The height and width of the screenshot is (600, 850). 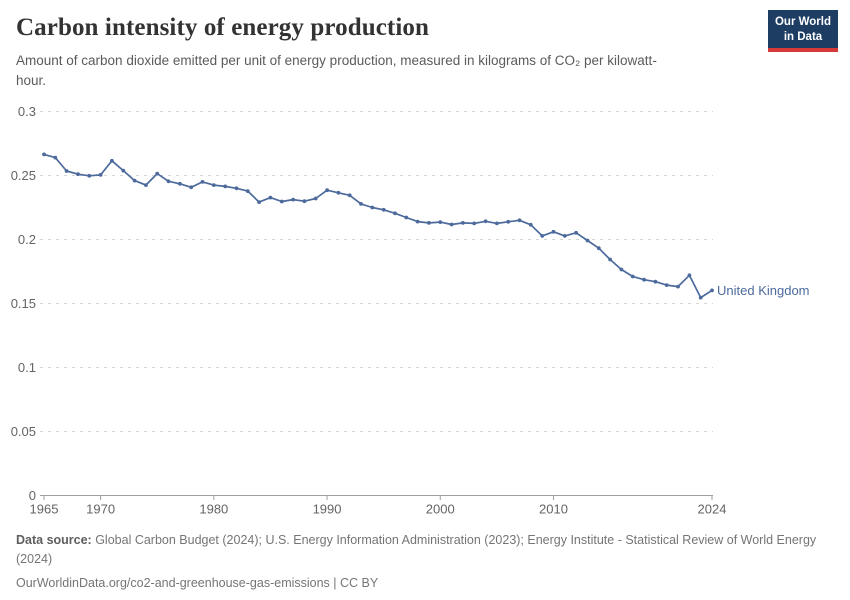 I want to click on data-point-marker-1988, so click(x=304, y=201).